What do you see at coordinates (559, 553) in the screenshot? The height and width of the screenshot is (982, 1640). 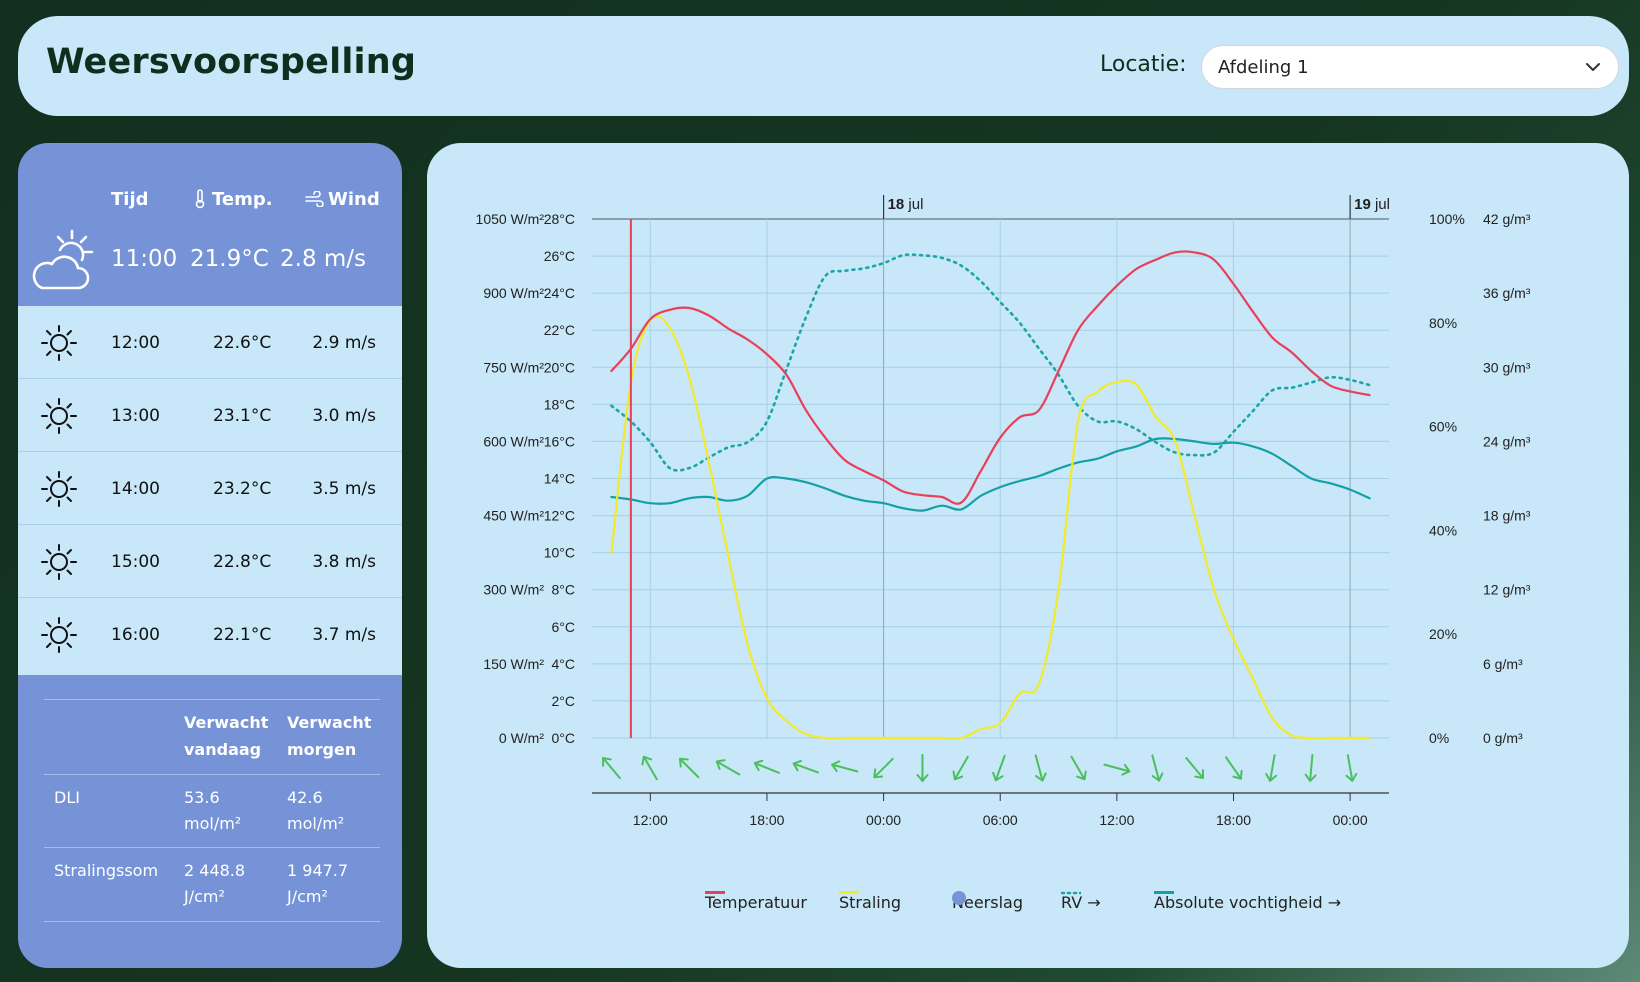 I see `y-tick-temperature: 10°C` at bounding box center [559, 553].